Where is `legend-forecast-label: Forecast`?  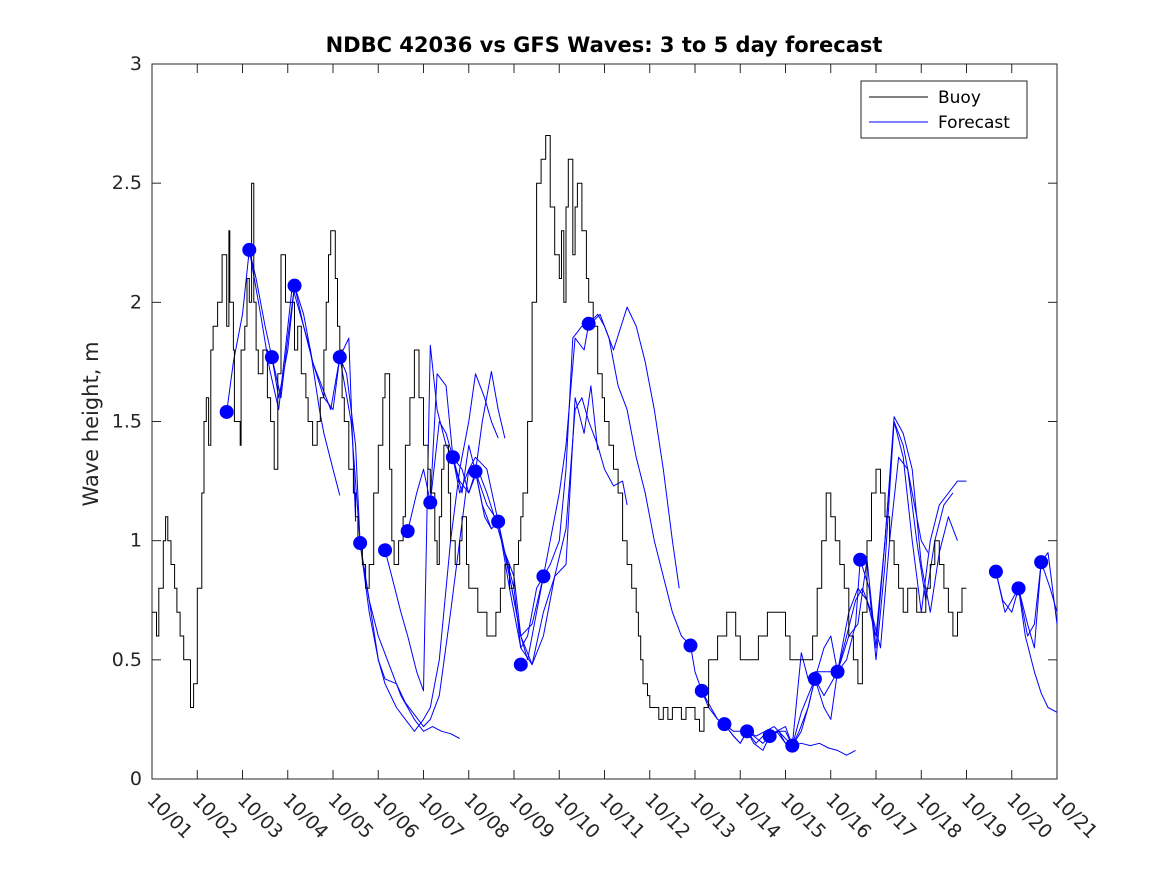 legend-forecast-label: Forecast is located at coordinates (974, 123).